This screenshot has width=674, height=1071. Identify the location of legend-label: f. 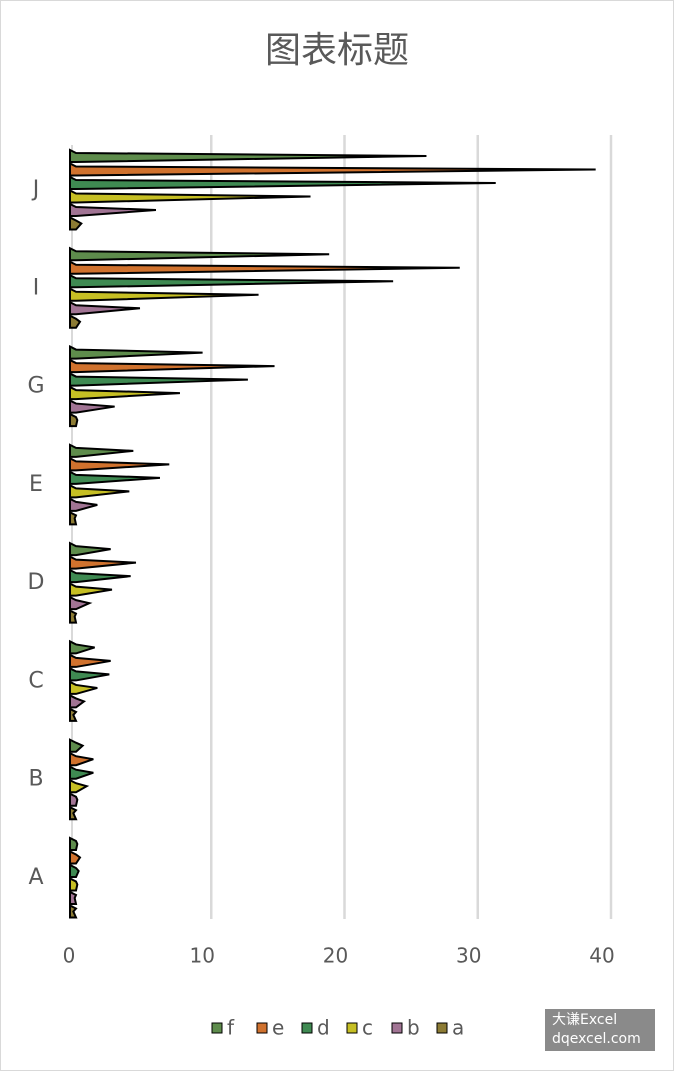
(231, 1028).